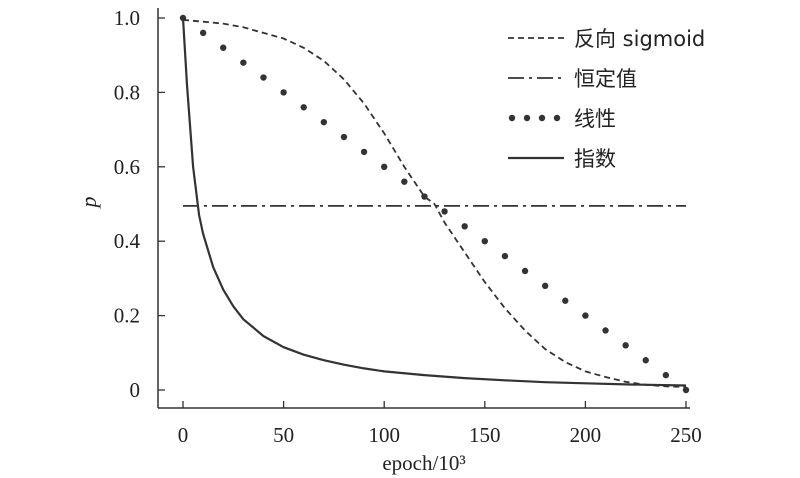 This screenshot has height=478, width=800. Describe the element at coordinates (283, 435) in the screenshot. I see `x-tick-label: 50` at that location.